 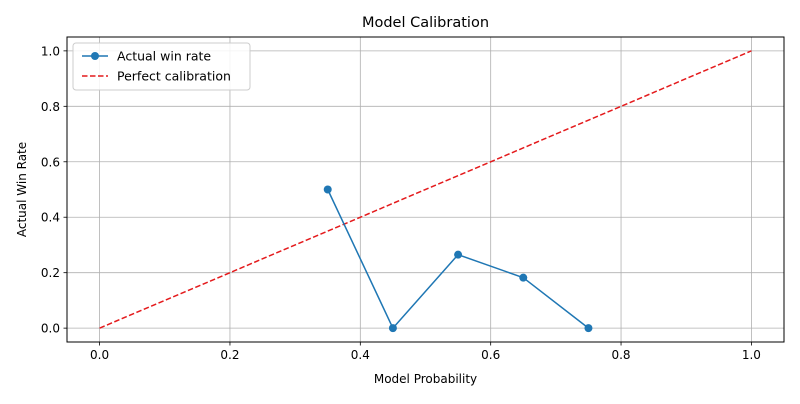 I want to click on x-tick-label: 1.0, so click(x=751, y=355).